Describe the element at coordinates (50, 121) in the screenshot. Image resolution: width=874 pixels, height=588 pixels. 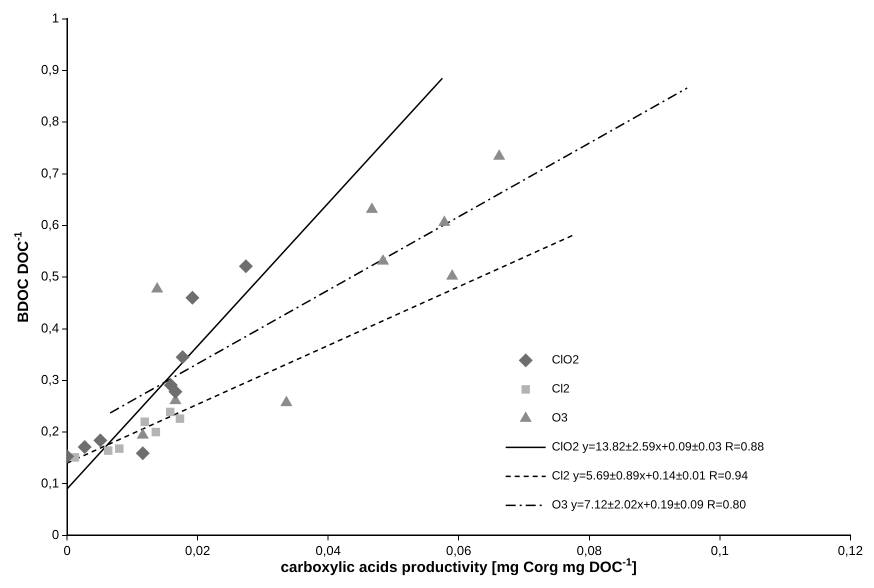
I see `y-tick-label: 0,8` at that location.